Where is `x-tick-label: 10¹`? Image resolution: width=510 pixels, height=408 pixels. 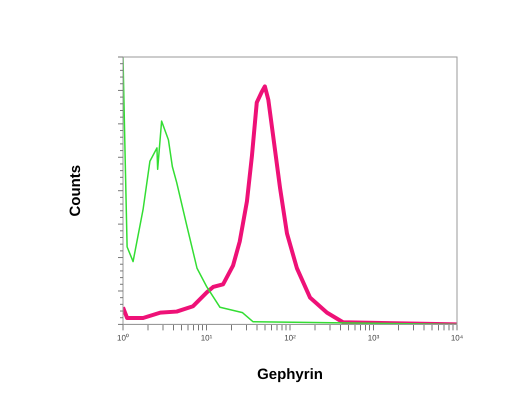
x-tick-label: 10¹ is located at coordinates (206, 337).